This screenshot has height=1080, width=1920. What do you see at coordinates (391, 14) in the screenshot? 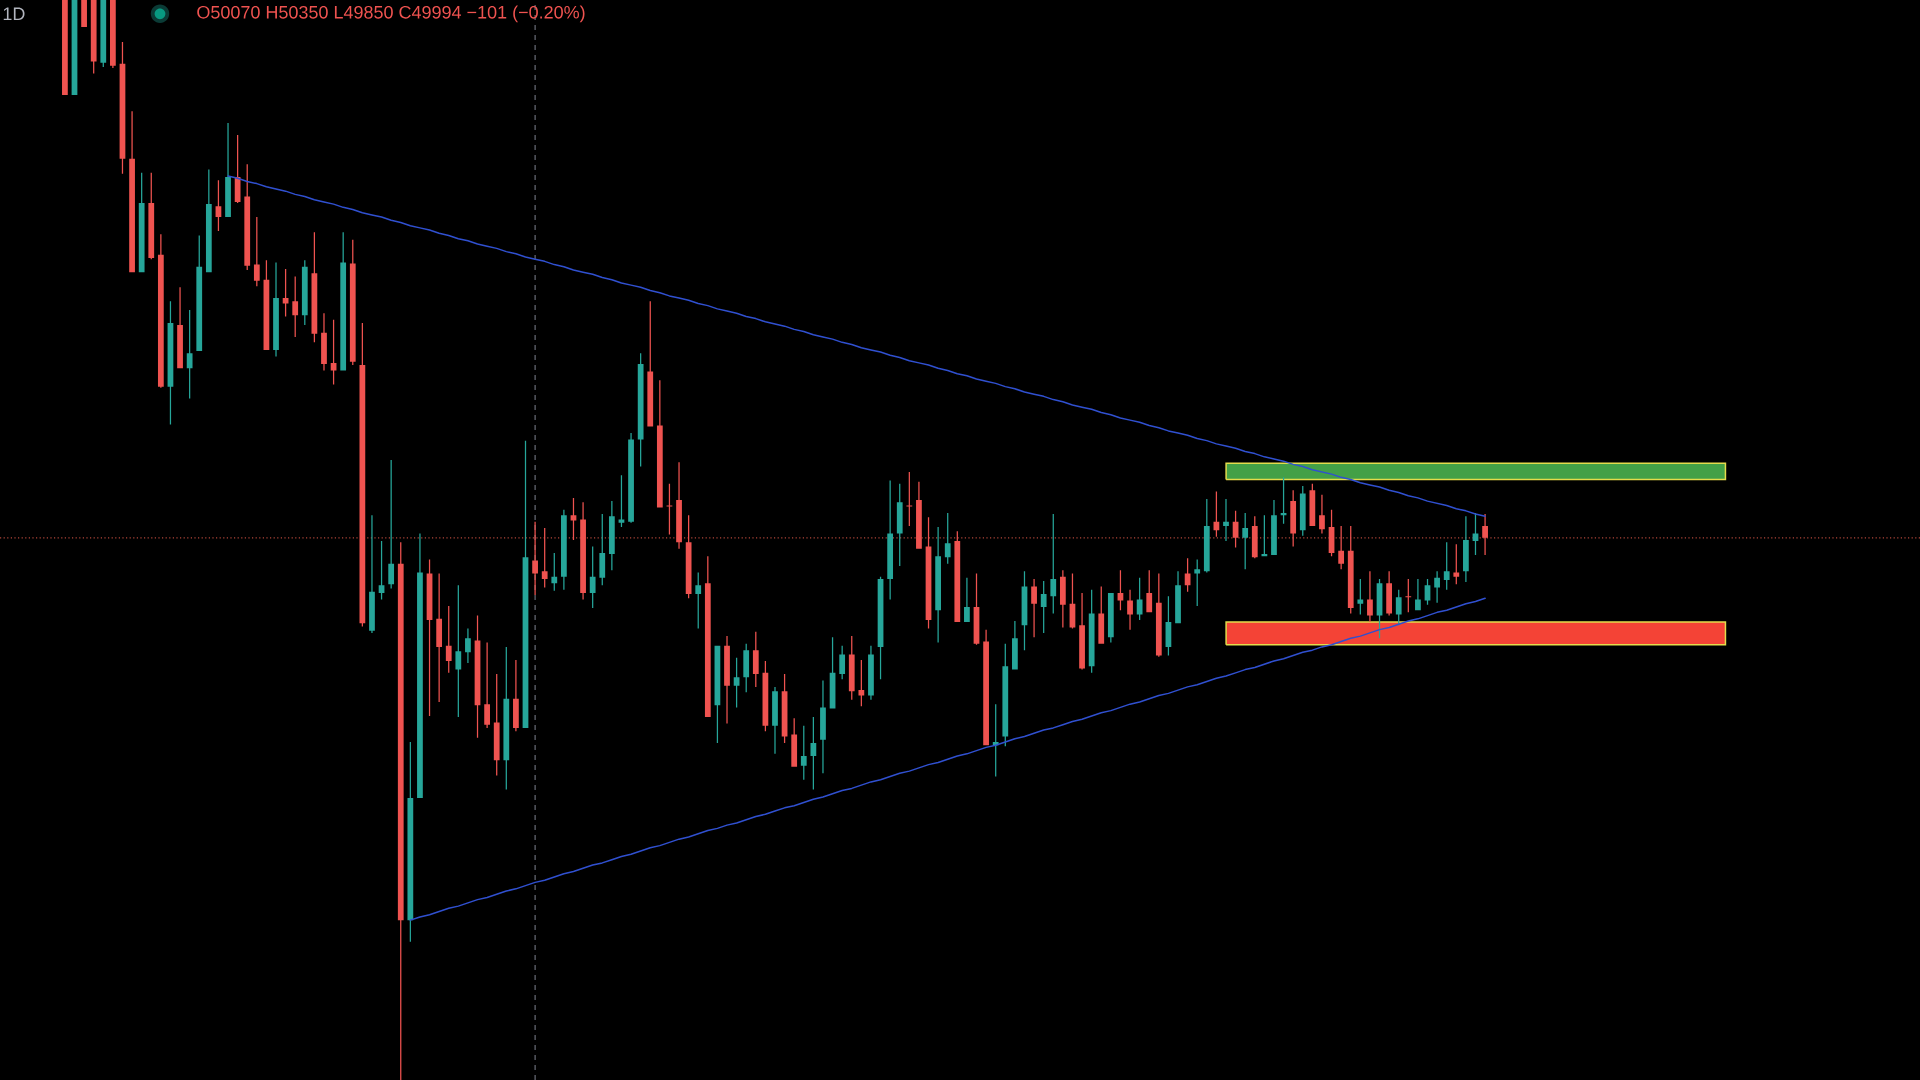
I see `chart-subtitle: O50070 H50350 L49850 C49994 −101 (−0.20%)` at bounding box center [391, 14].